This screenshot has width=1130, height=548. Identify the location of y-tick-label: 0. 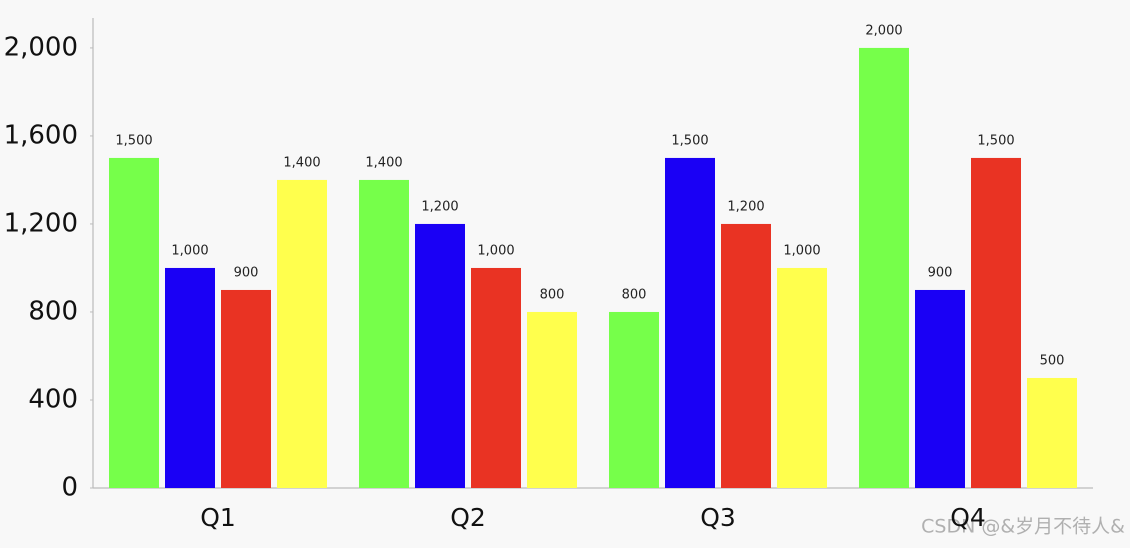
(69, 488).